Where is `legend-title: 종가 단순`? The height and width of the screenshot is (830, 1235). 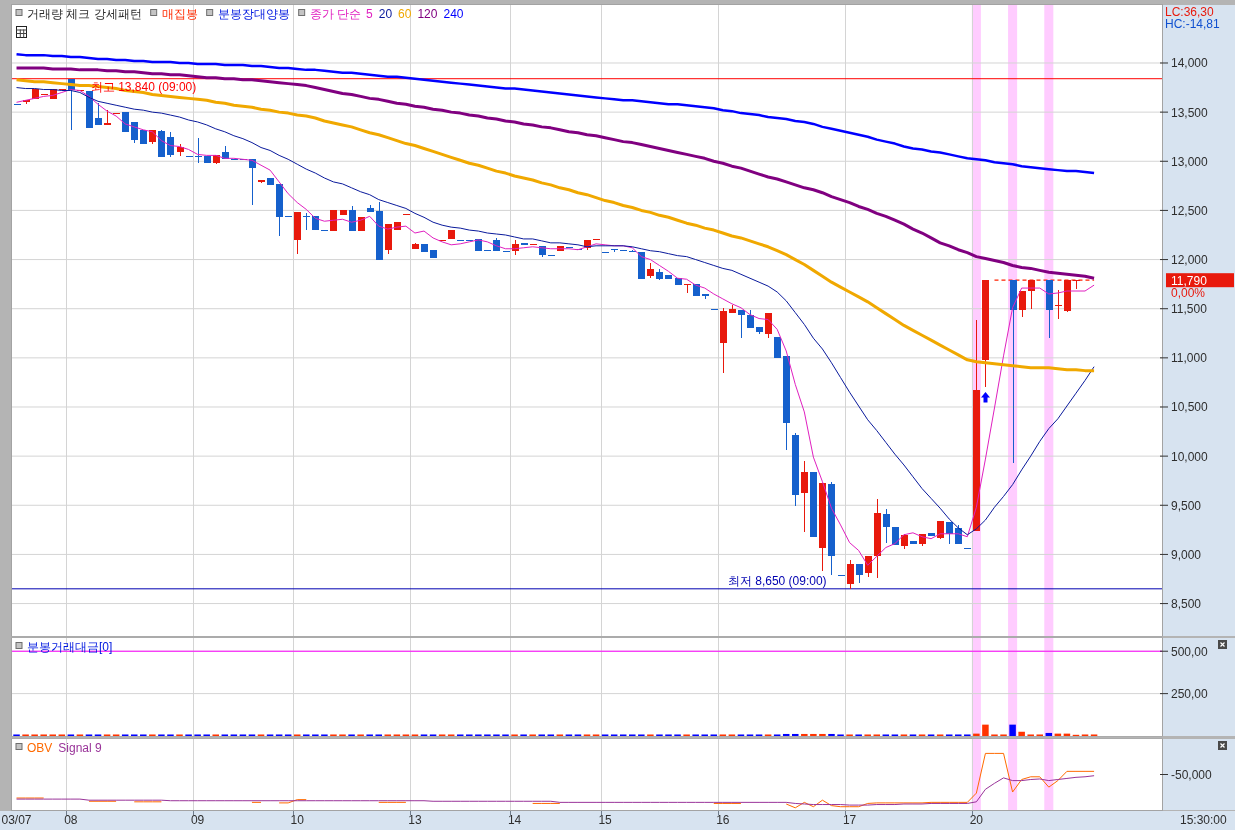 legend-title: 종가 단순 is located at coordinates (335, 14).